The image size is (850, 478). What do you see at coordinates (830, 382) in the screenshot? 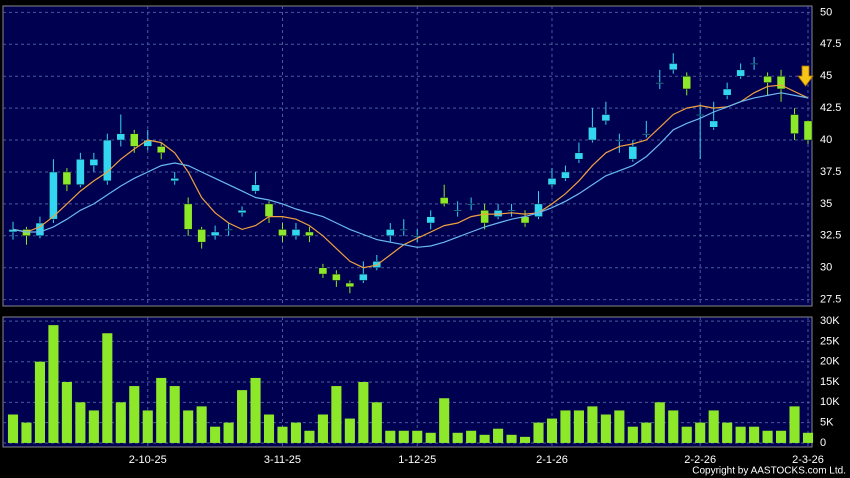
I see `y-tick-label: 15K` at bounding box center [830, 382].